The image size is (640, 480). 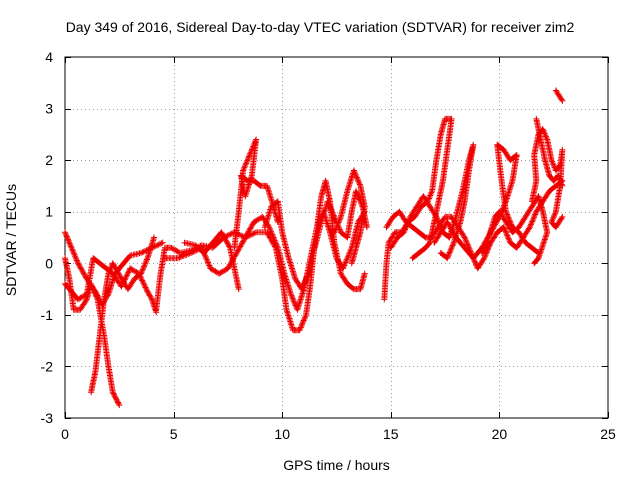 What do you see at coordinates (500, 434) in the screenshot?
I see `x-tick-label: 20` at bounding box center [500, 434].